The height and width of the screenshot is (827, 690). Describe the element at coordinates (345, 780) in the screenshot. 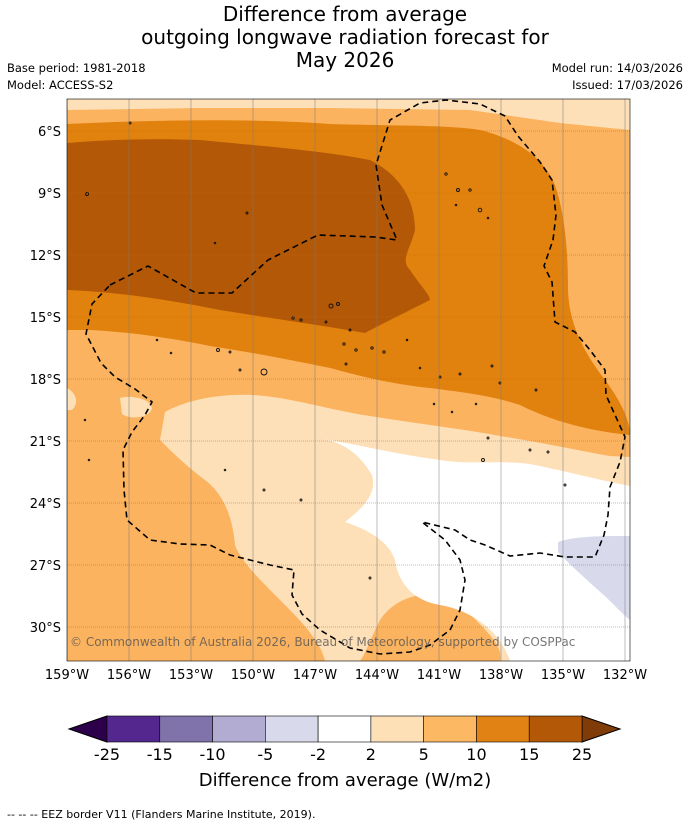

I see `colorbar-title: Difference from average (W/m2)` at that location.